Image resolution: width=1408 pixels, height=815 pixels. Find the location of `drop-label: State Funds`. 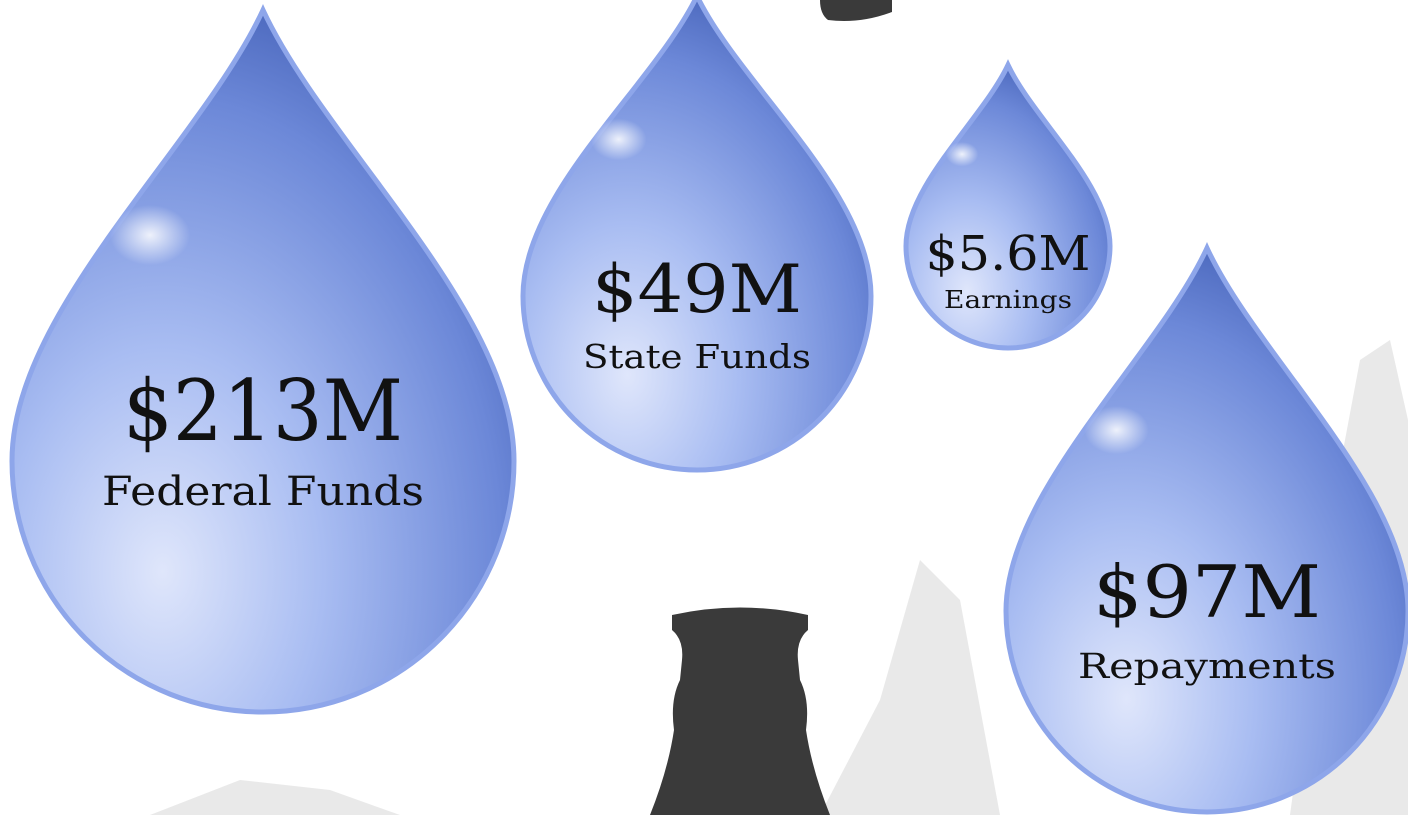

drop-label: State Funds is located at coordinates (697, 356).